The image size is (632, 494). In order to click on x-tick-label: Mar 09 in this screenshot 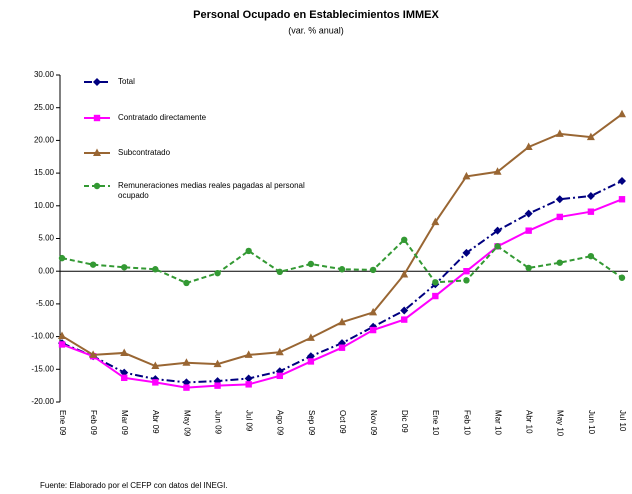, I will do `click(124, 422)`.